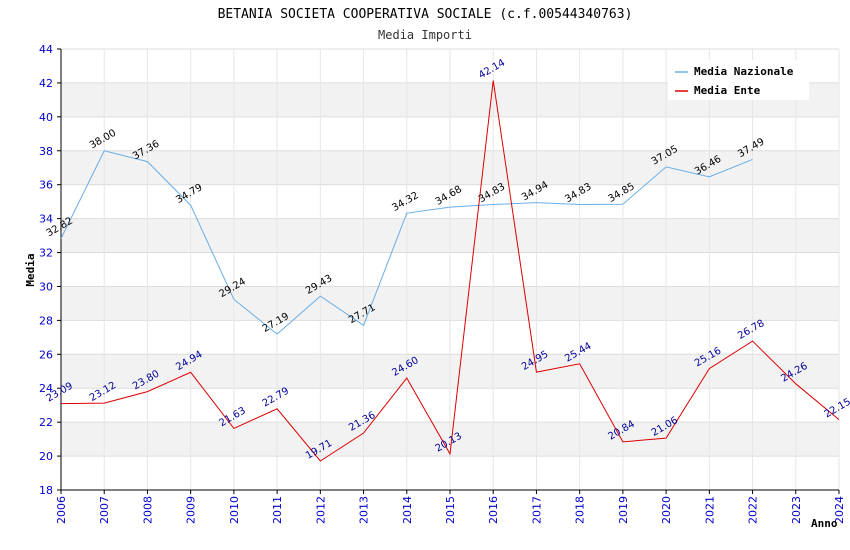 The height and width of the screenshot is (550, 850). I want to click on x-tick-label: 2006, so click(61, 510).